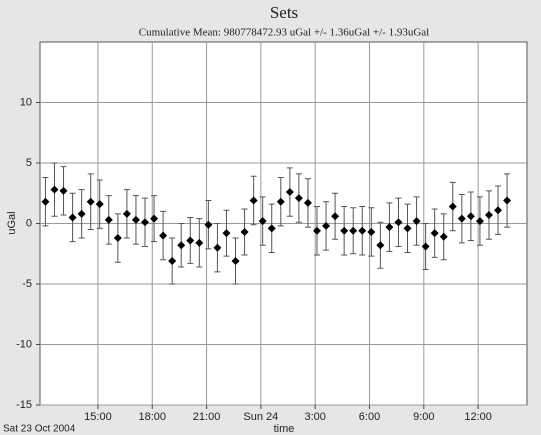 This screenshot has width=541, height=435. Describe the element at coordinates (29, 163) in the screenshot. I see `y-tick-label: 5` at that location.